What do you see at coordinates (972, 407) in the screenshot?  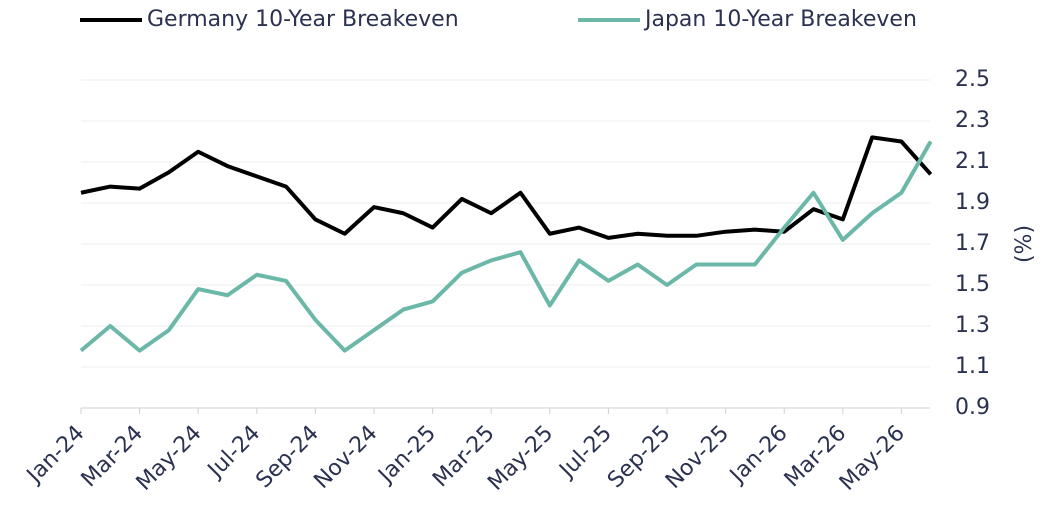 I see `y-tick-label: 0.9` at bounding box center [972, 407].